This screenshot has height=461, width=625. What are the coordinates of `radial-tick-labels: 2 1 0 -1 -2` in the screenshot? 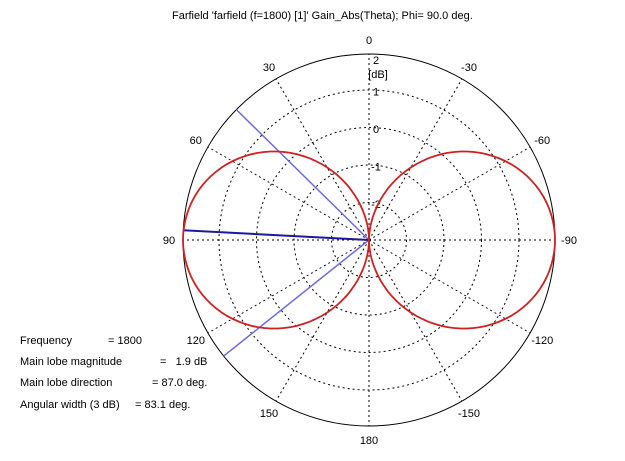 It's located at (376, 133).